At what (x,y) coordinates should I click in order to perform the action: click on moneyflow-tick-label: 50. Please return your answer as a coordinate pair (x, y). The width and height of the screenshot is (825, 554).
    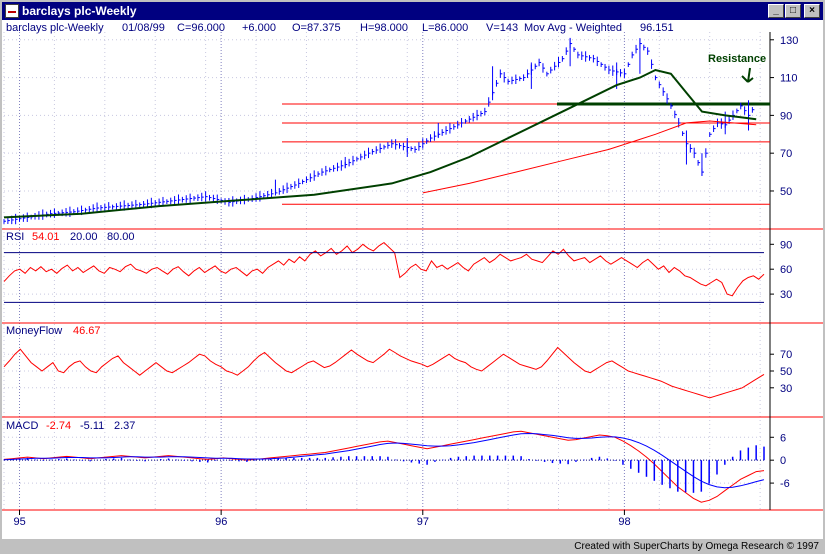
    Looking at the image, I should click on (786, 372).